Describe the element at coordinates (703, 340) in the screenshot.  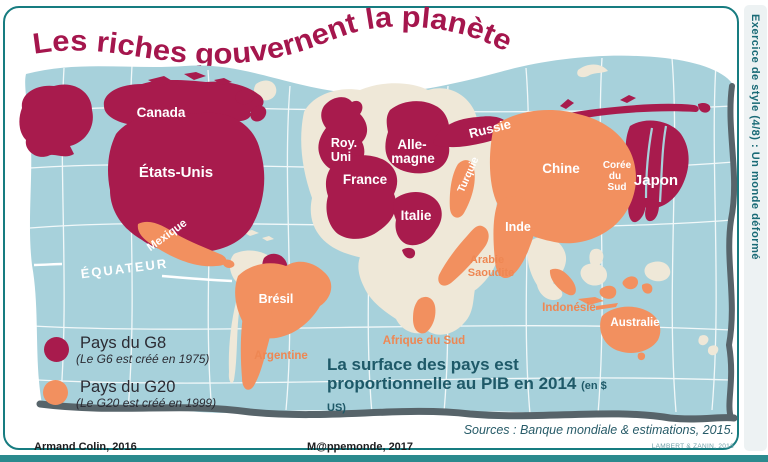
I see `region-new-zealand` at that location.